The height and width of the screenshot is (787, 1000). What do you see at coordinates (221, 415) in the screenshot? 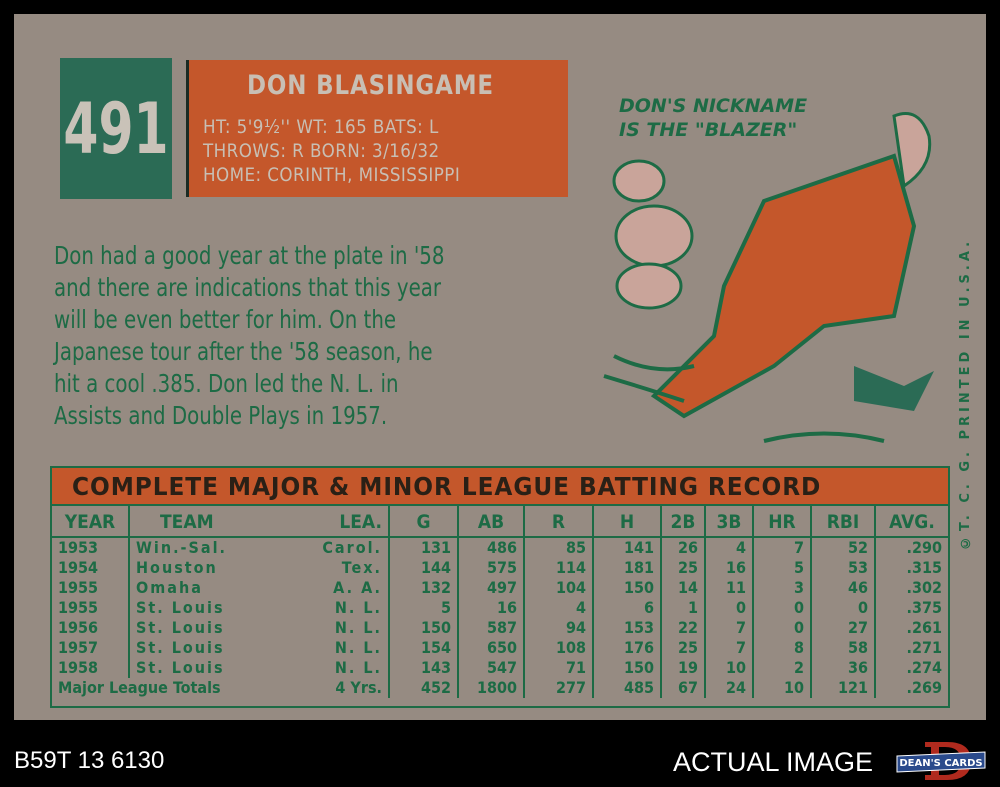
I see `bio-line: Assists and Double Plays in 1957.` at bounding box center [221, 415].